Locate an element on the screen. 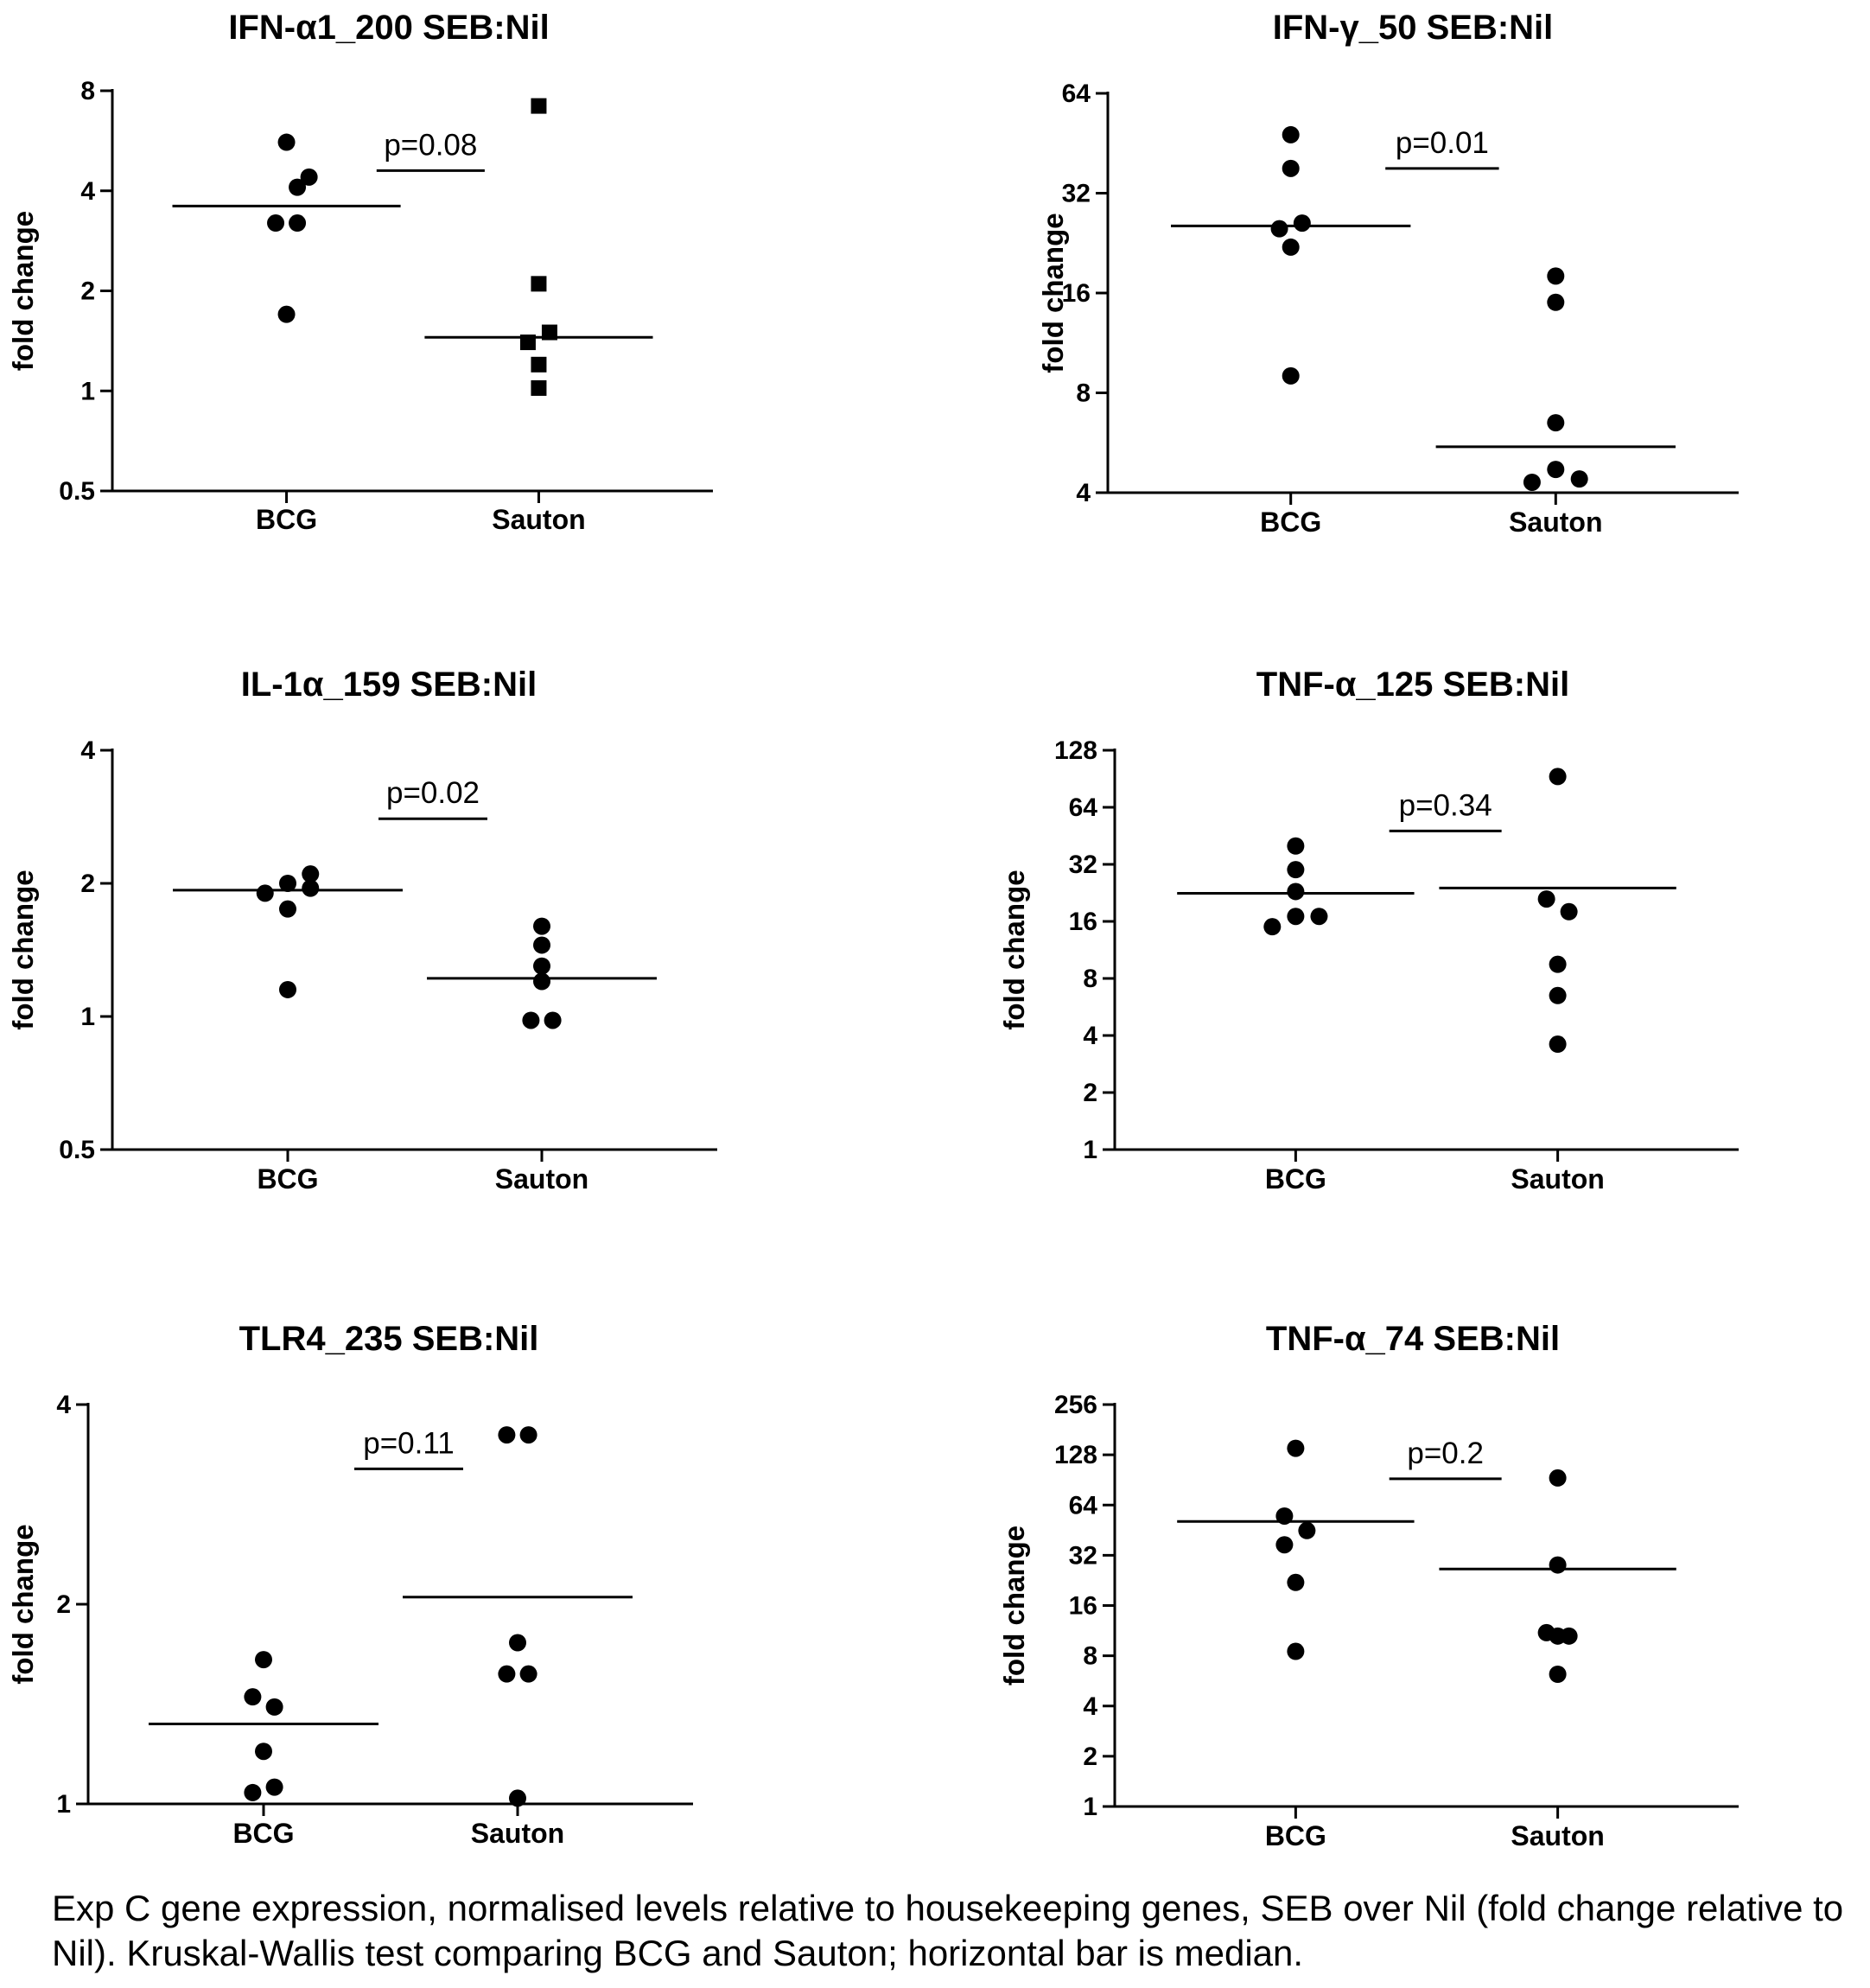  y-tick-label: 0.5 is located at coordinates (77, 1150).